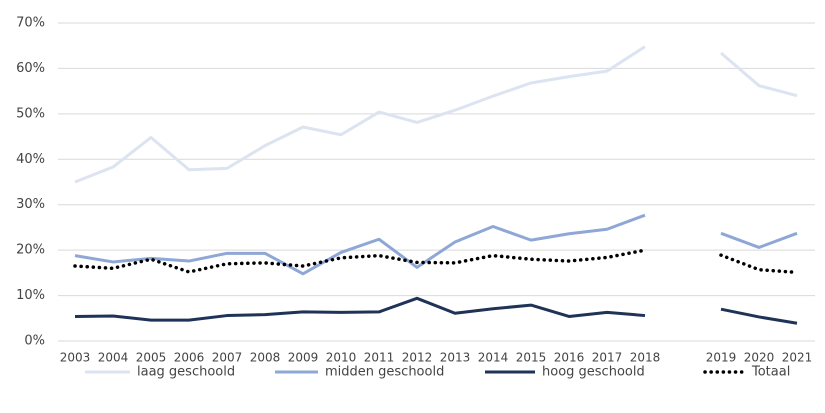 The width and height of the screenshot is (825, 413). Describe the element at coordinates (593, 372) in the screenshot. I see `legend-label: hoog geschoold` at that location.